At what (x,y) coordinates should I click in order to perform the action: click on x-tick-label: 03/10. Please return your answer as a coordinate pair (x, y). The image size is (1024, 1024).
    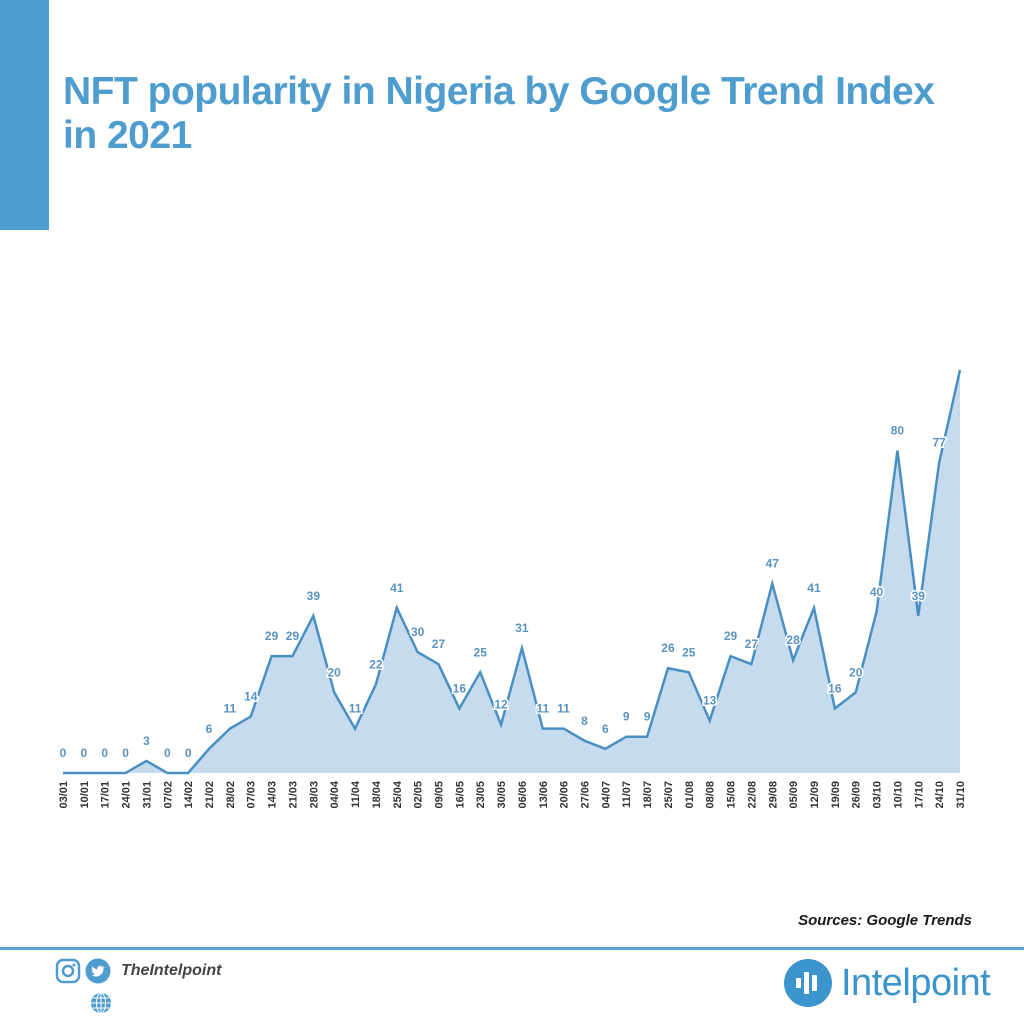
    Looking at the image, I should click on (878, 795).